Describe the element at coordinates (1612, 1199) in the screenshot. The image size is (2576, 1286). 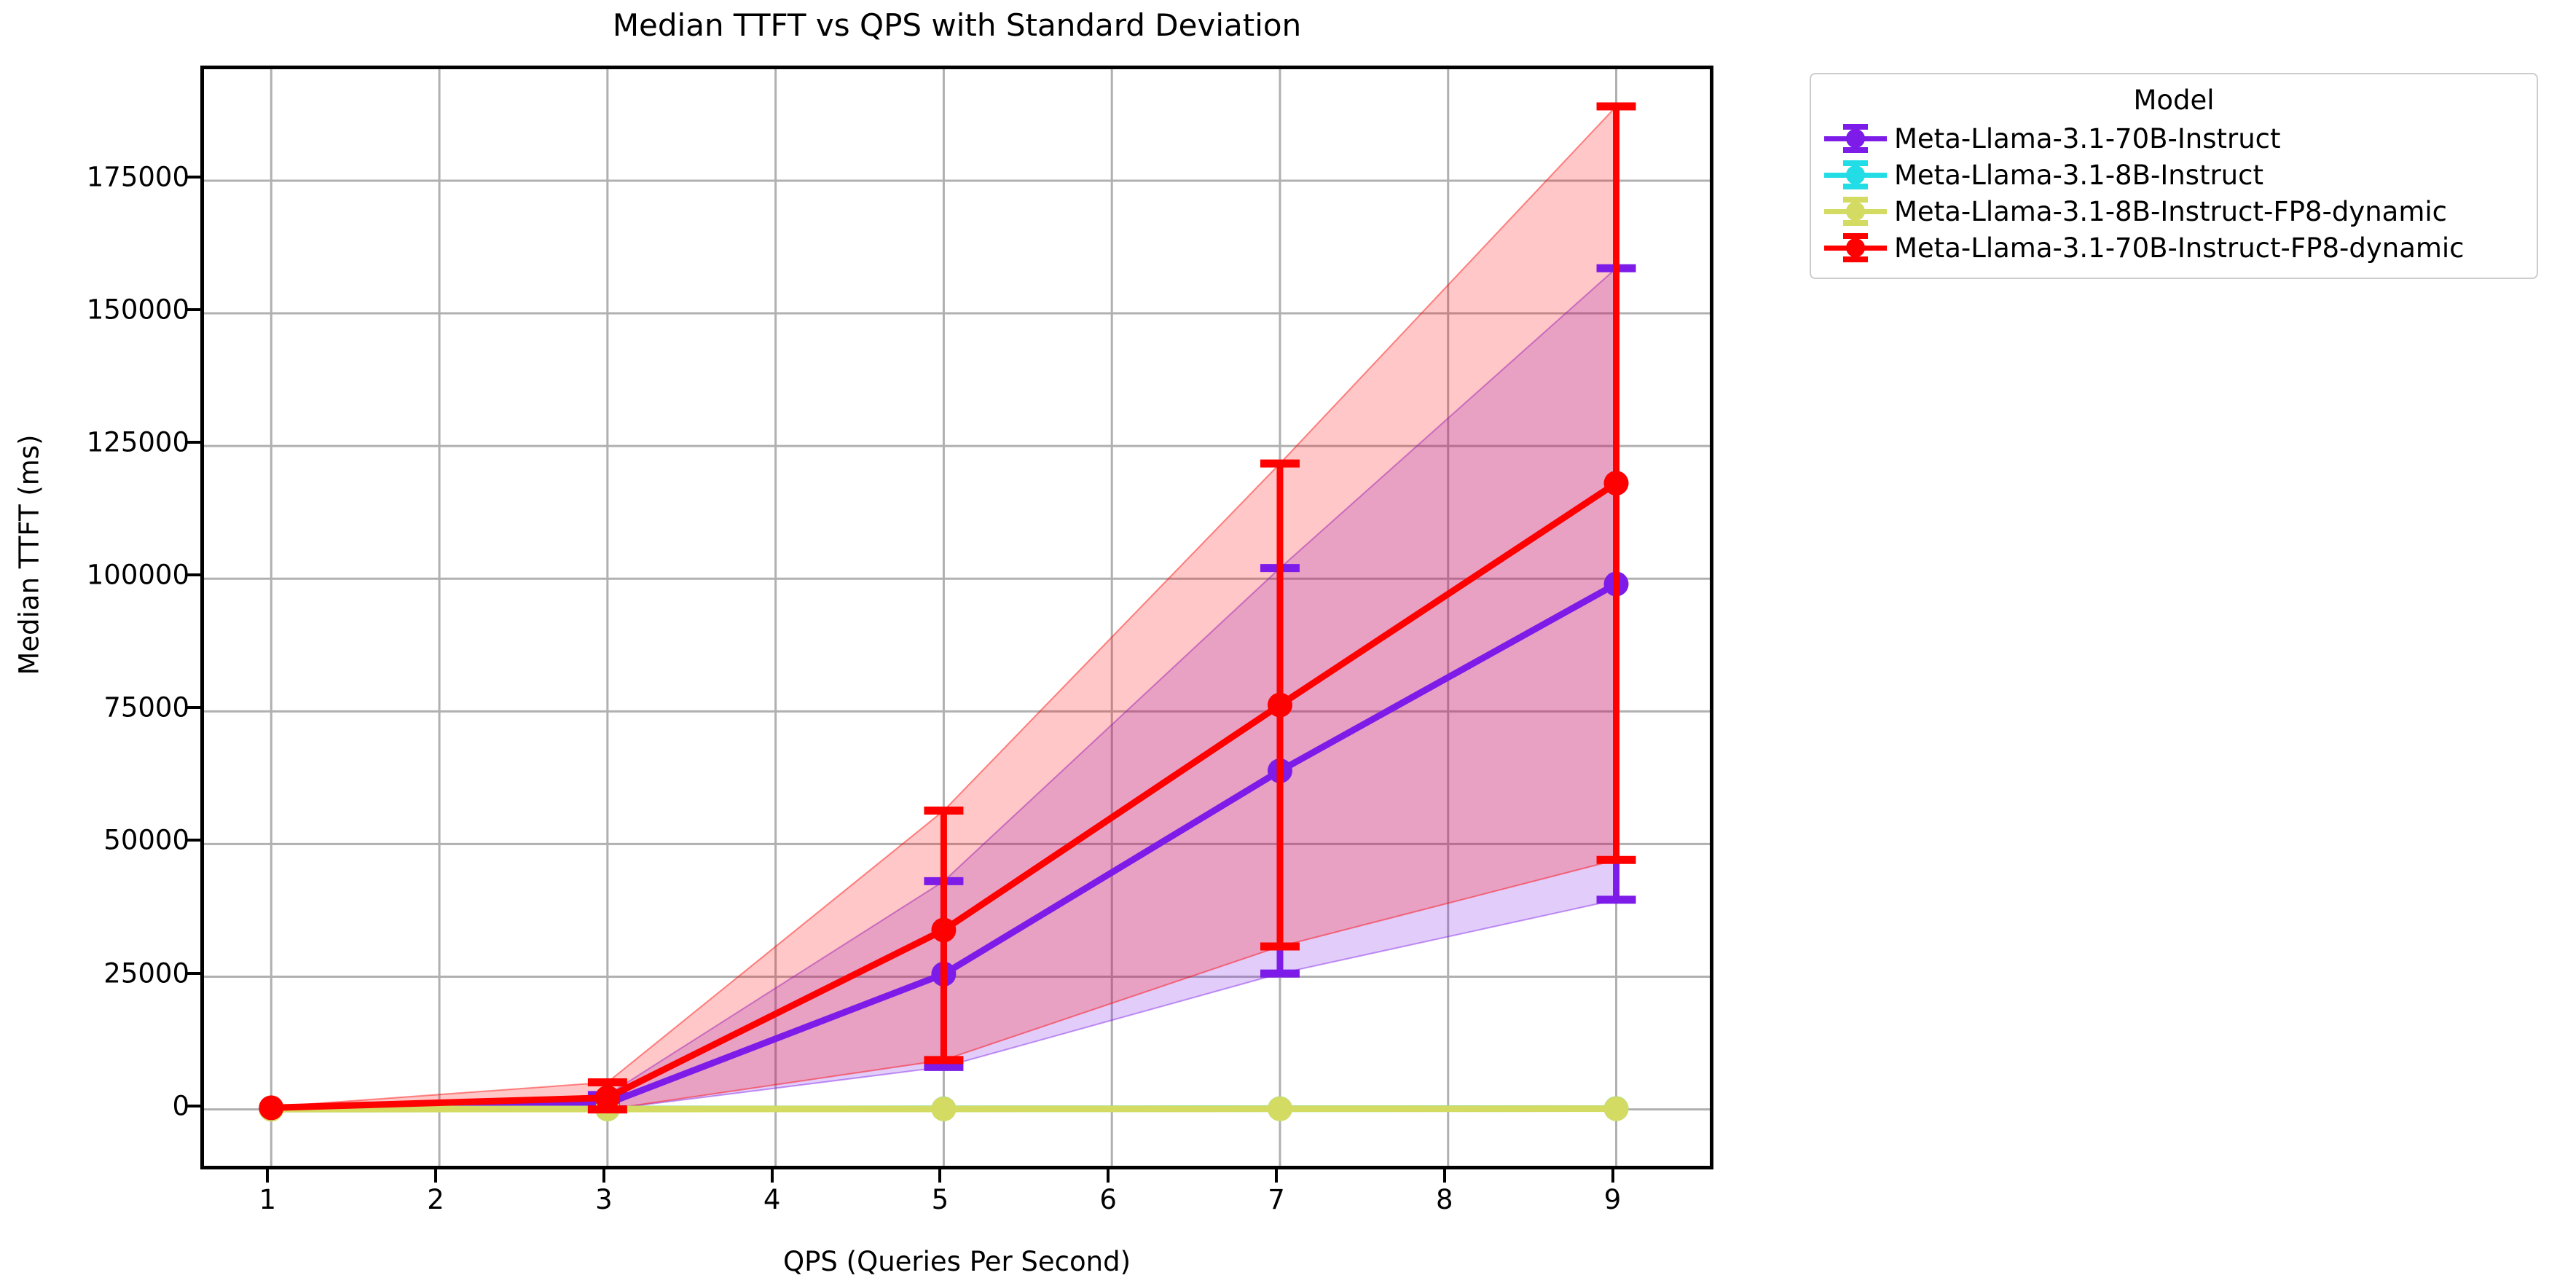
I see `x-tick-label: 9` at that location.